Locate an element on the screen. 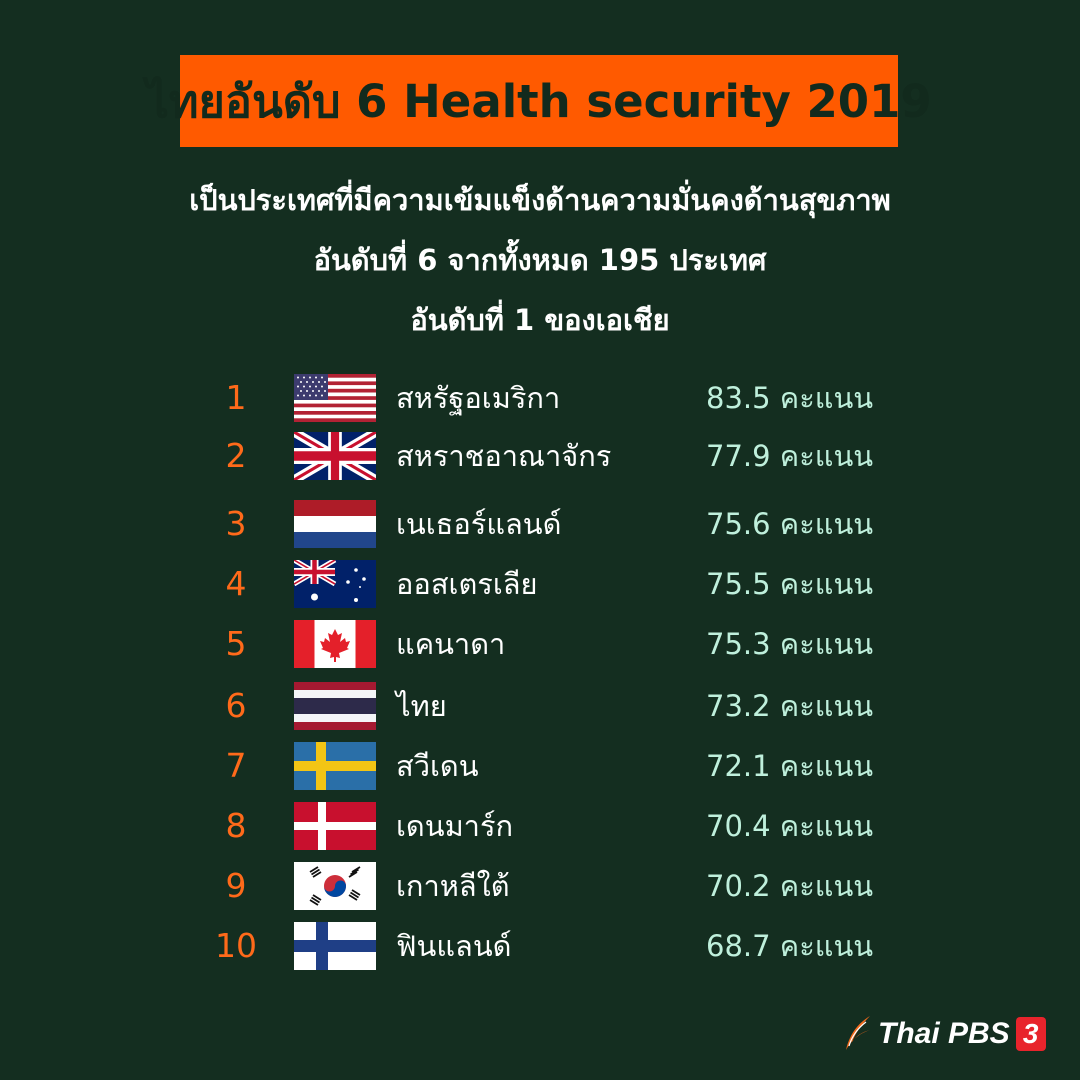  finland-flag-icon is located at coordinates (335, 946).